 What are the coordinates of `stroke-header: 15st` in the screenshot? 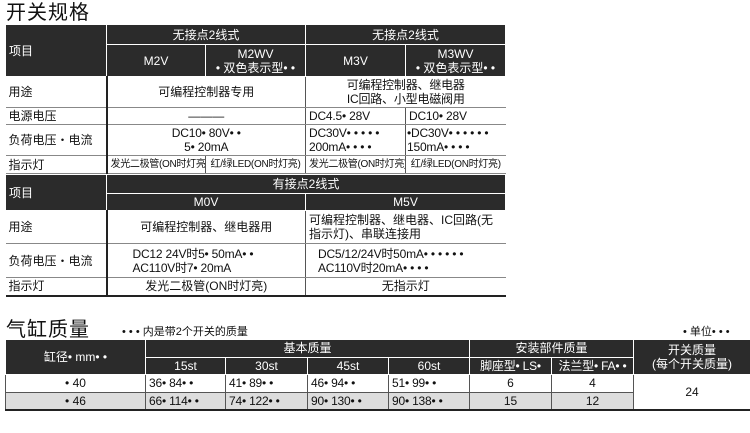 It's located at (185, 365).